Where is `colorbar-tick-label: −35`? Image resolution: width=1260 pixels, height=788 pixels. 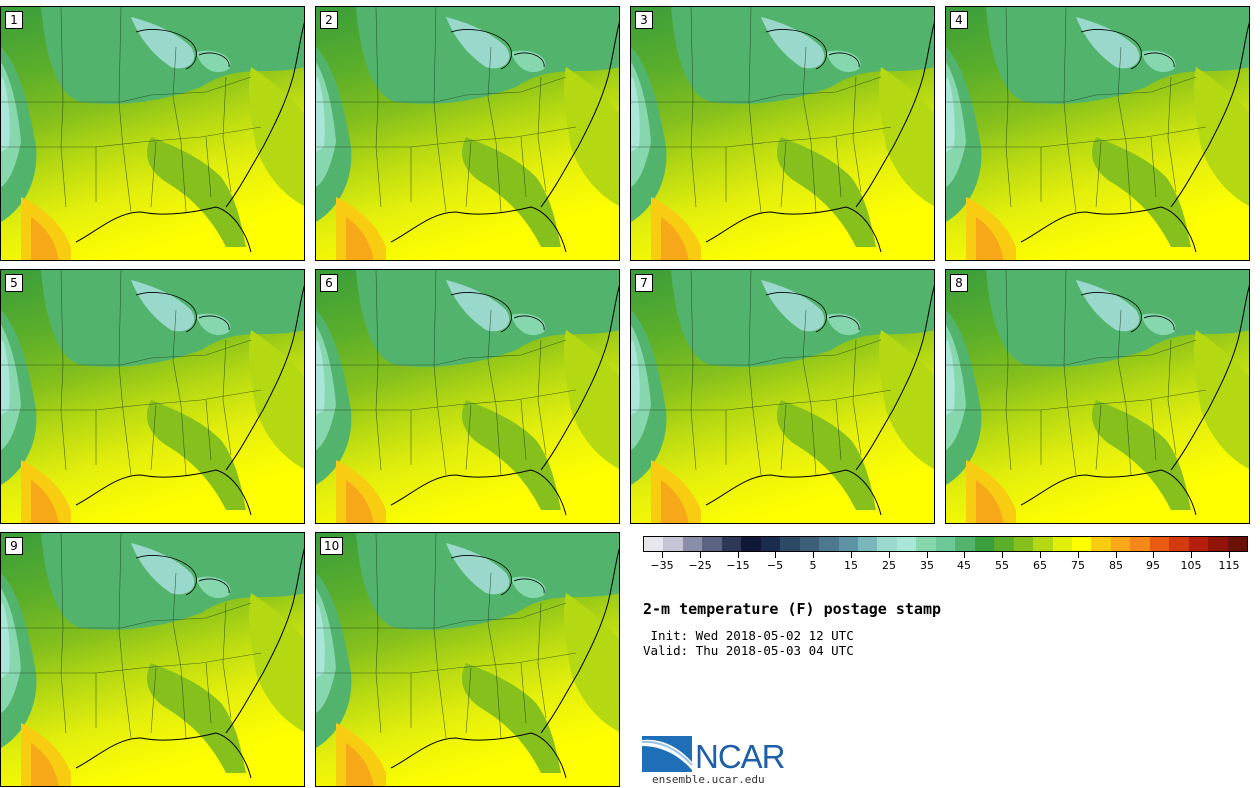 colorbar-tick-label: −35 is located at coordinates (662, 565).